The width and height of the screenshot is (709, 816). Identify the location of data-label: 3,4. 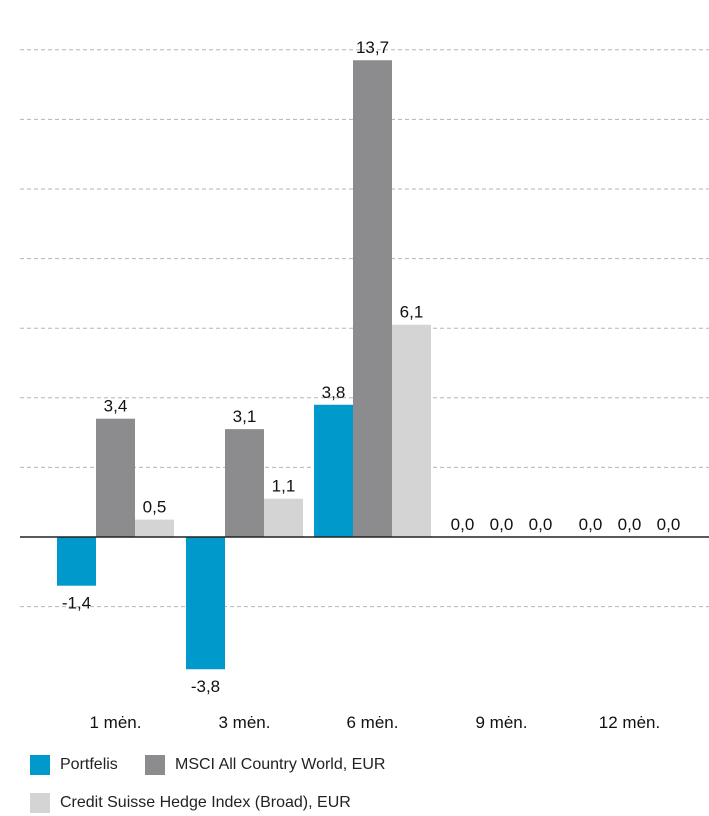
(116, 406).